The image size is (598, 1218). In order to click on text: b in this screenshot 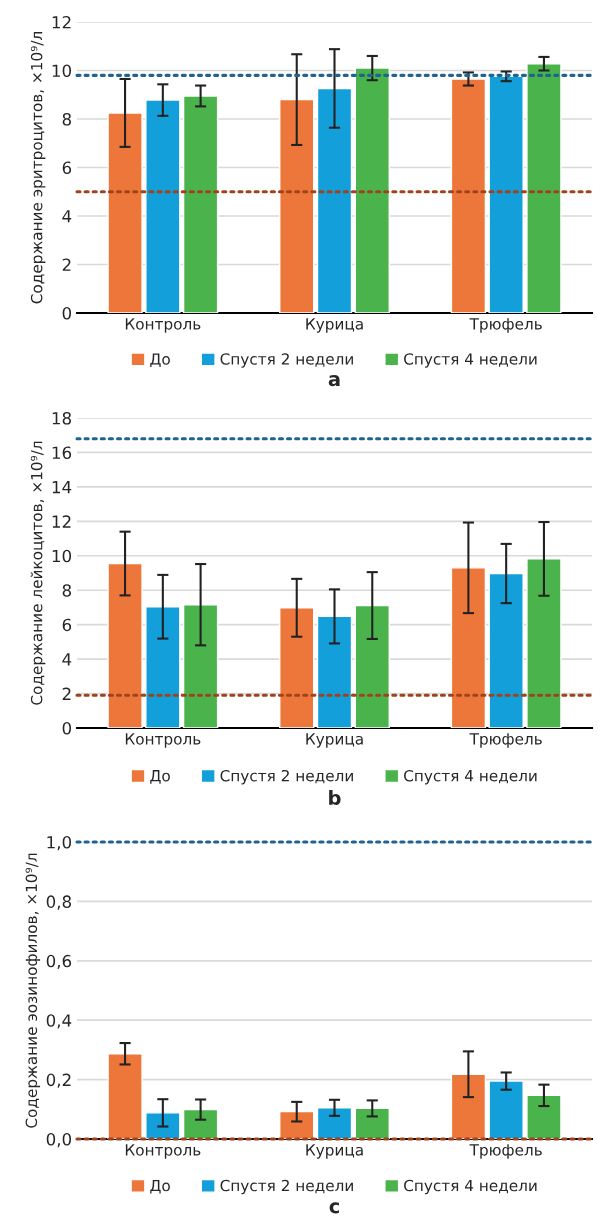, I will do `click(335, 798)`.